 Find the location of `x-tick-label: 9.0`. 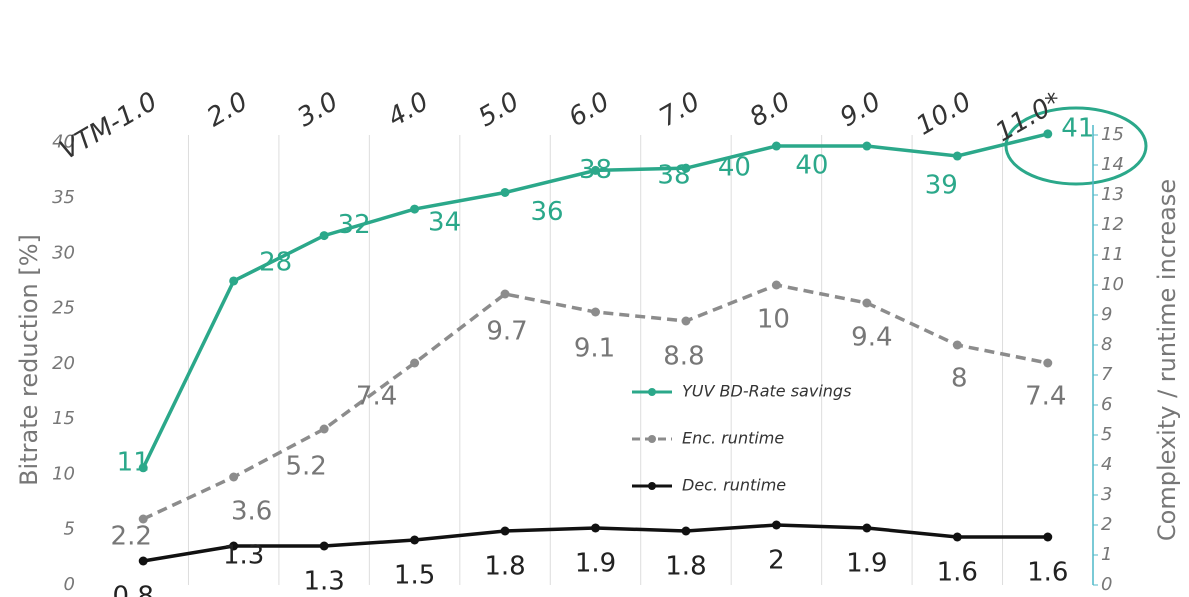

x-tick-label: 9.0 is located at coordinates (860, 110).